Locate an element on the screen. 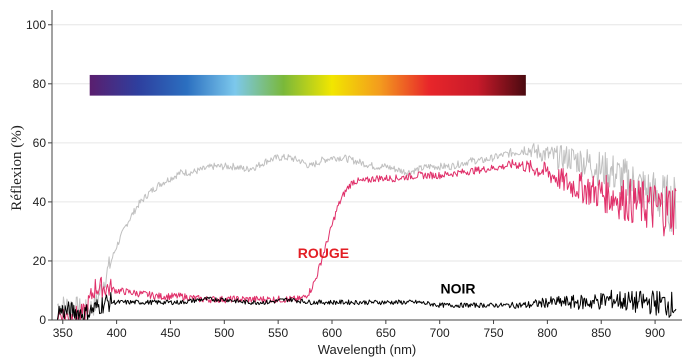 The height and width of the screenshot is (359, 684). series-line-noir is located at coordinates (366, 305).